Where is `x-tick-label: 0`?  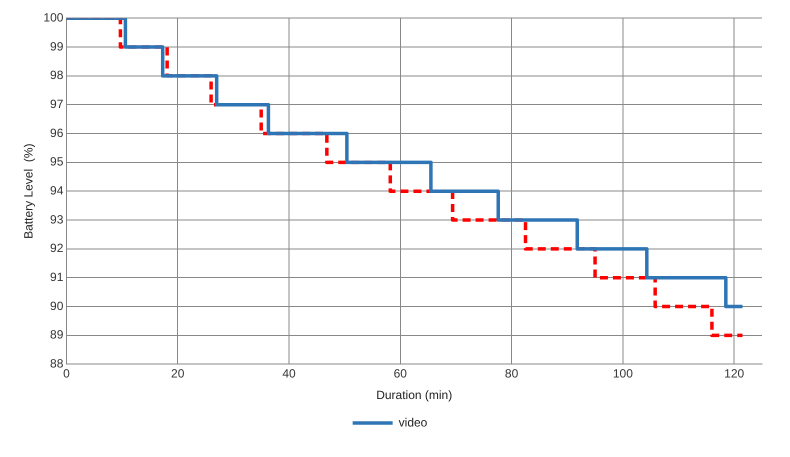 x-tick-label: 0 is located at coordinates (66, 373).